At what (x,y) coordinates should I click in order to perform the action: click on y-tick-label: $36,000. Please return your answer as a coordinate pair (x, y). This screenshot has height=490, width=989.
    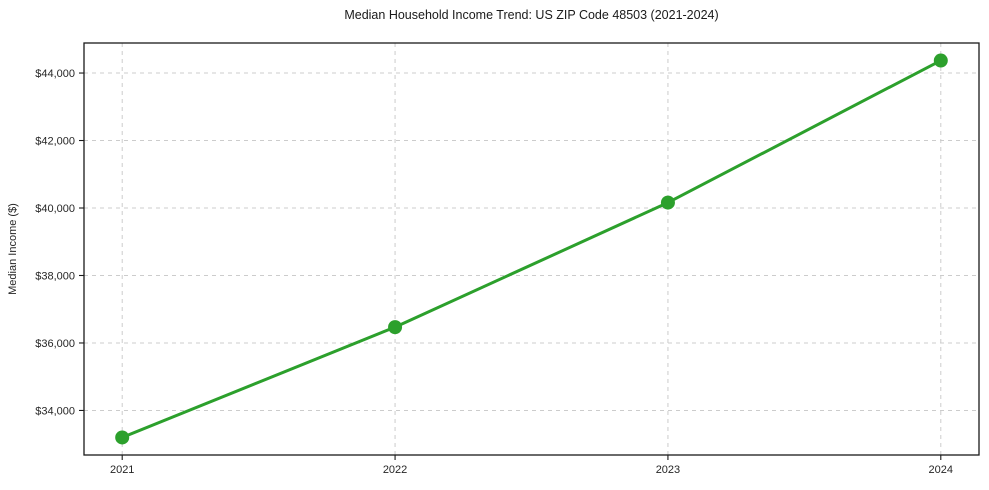
    Looking at the image, I should click on (55, 344).